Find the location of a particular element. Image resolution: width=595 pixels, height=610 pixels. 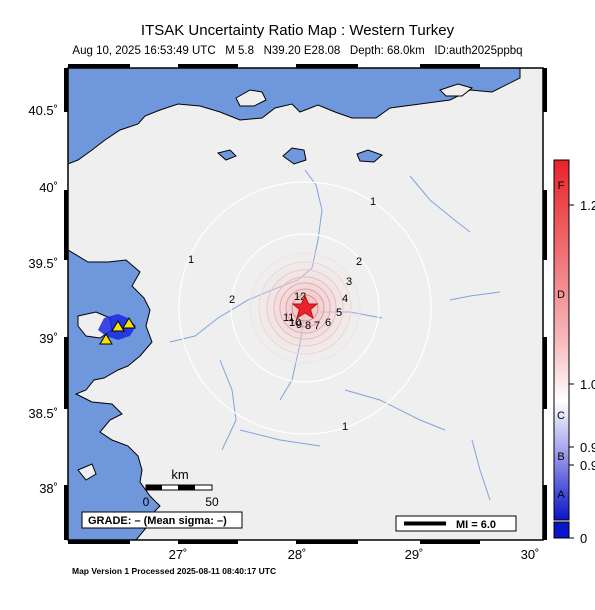

lon-tick: 27˚ is located at coordinates (178, 554).